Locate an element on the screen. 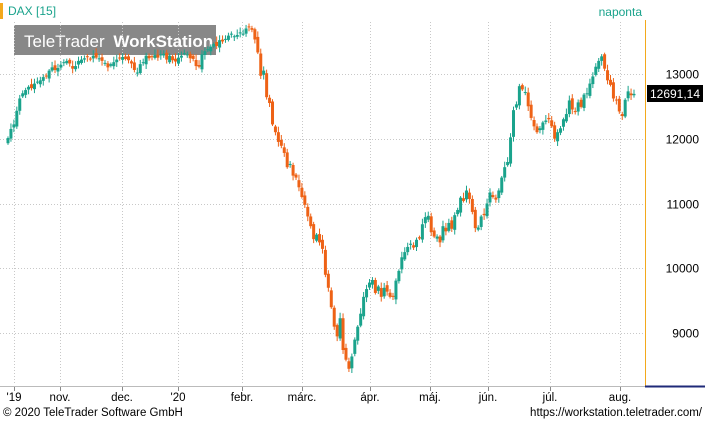  y-tick-label: 13000 is located at coordinates (683, 75).